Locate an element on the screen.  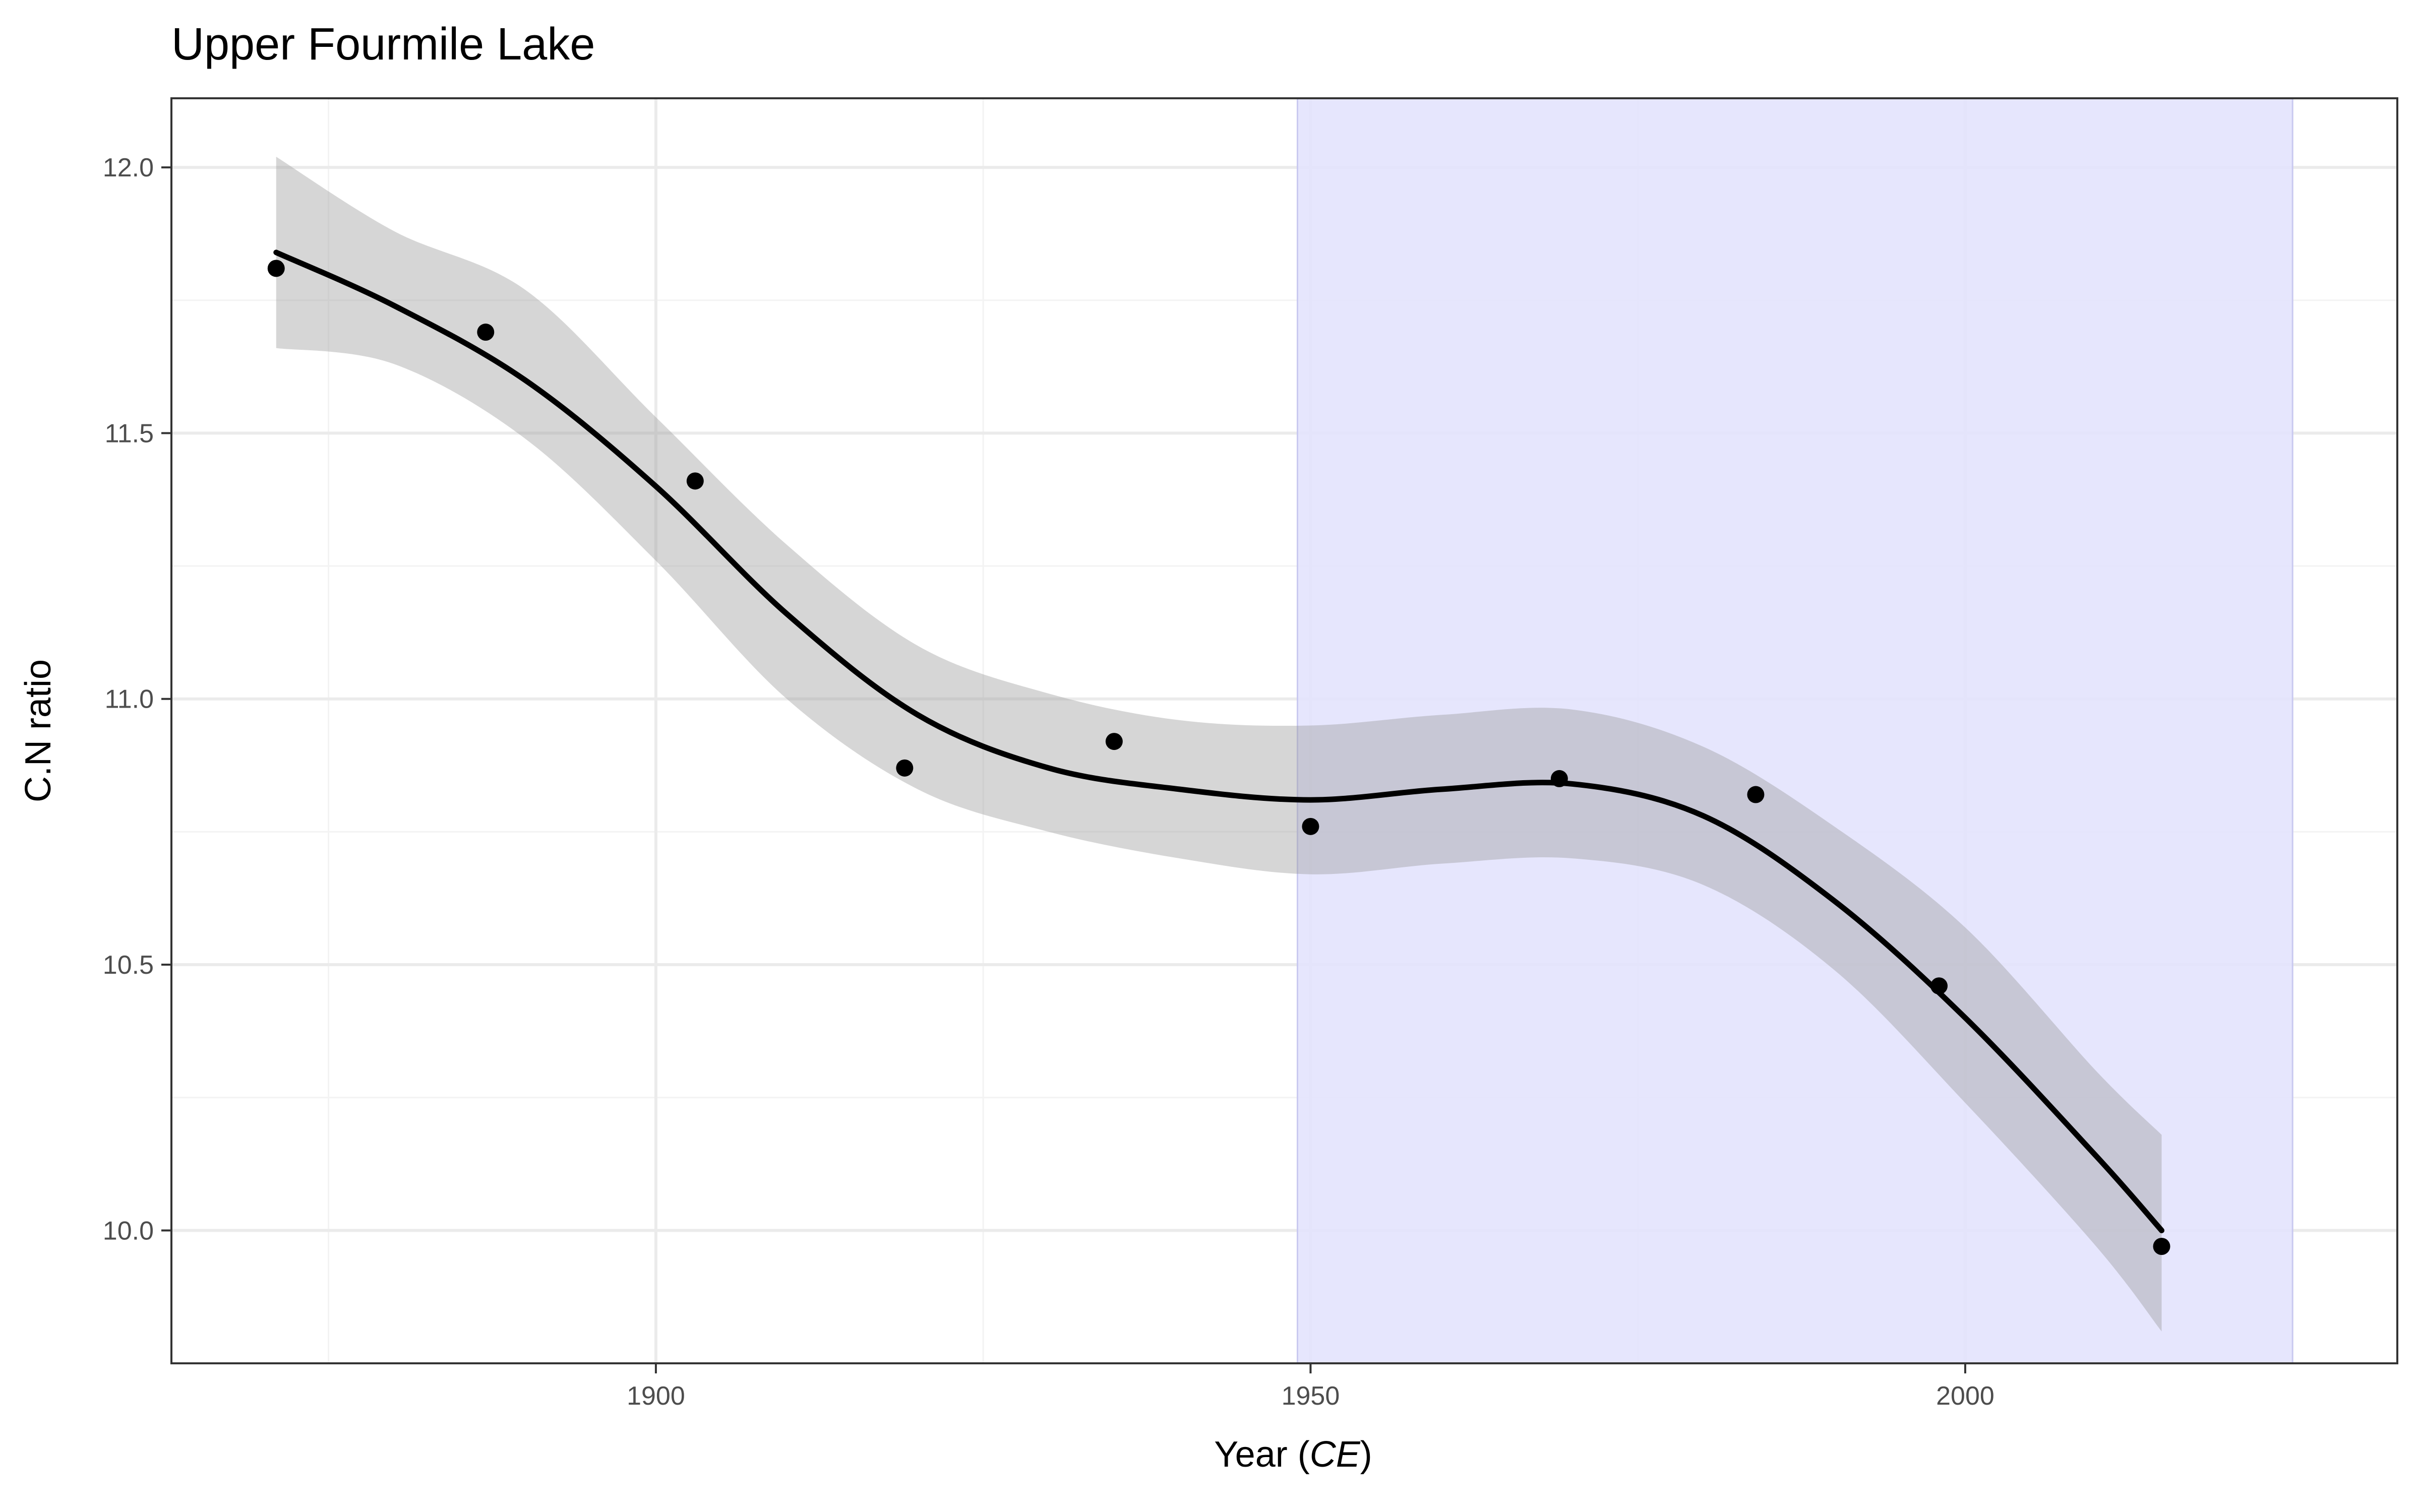
y-tick-label: 11.0 is located at coordinates (129, 700).